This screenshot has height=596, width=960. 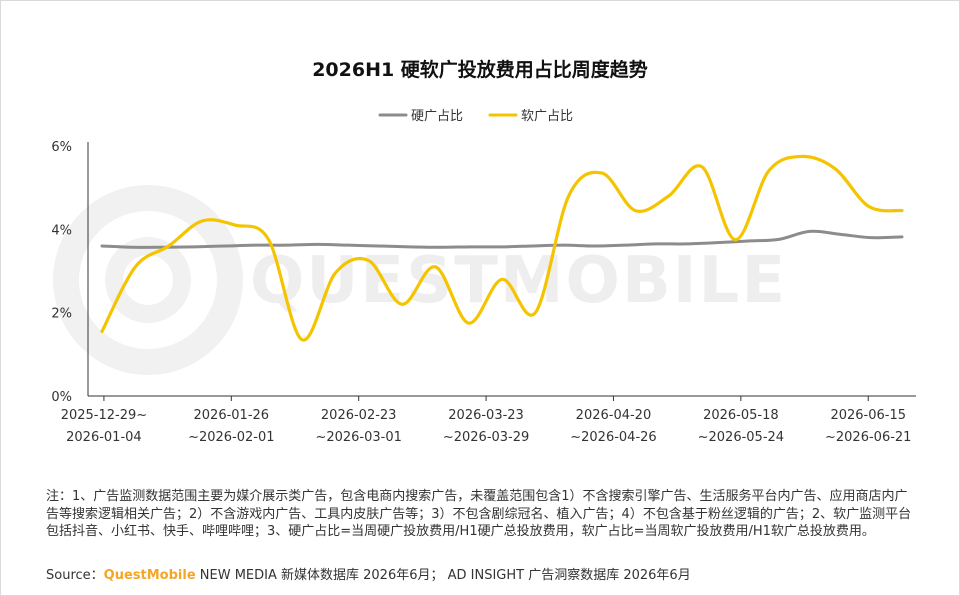 I want to click on x-tick-label: 2026-06-15, so click(x=868, y=415).